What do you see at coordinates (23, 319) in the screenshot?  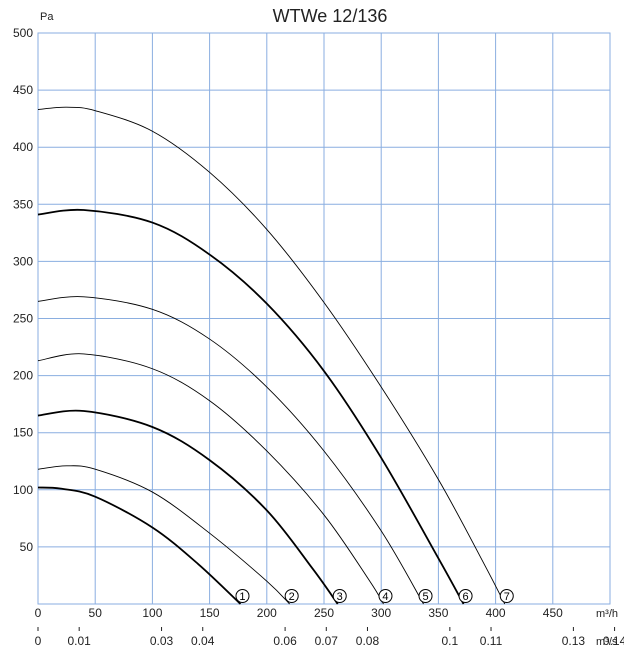 I see `y-tick-label: 250` at bounding box center [23, 319].